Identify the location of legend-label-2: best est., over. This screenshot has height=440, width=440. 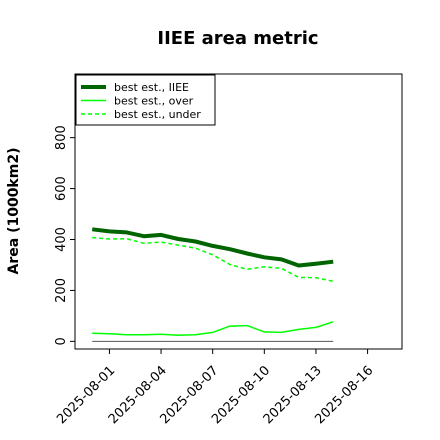
(154, 101).